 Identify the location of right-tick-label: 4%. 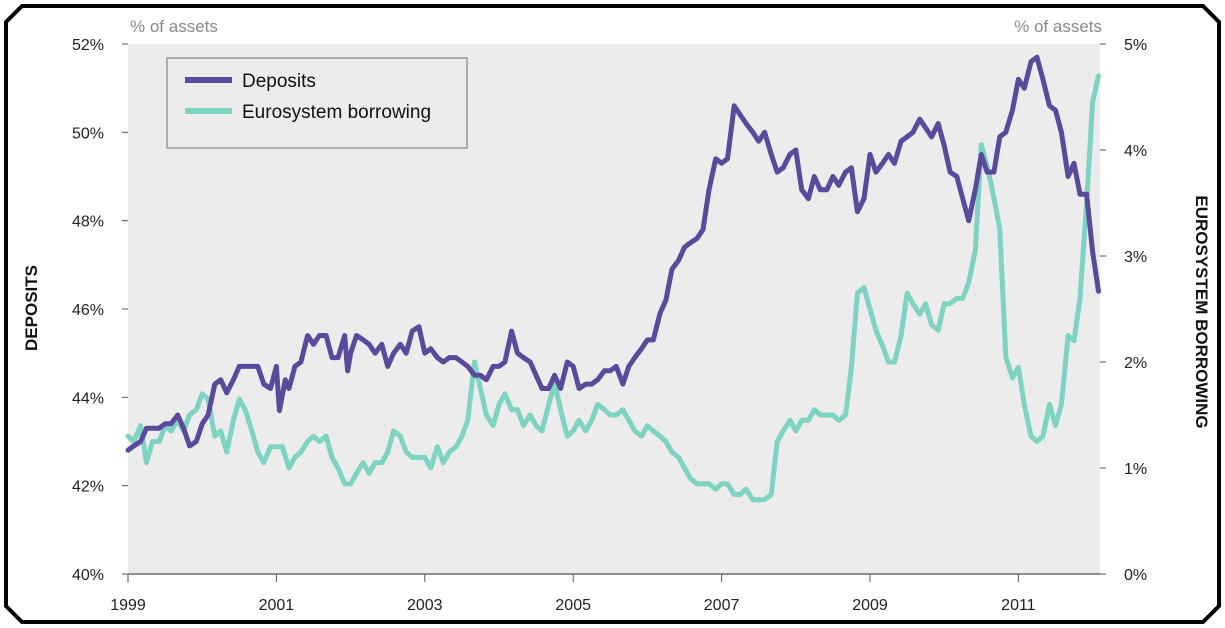
(1135, 151).